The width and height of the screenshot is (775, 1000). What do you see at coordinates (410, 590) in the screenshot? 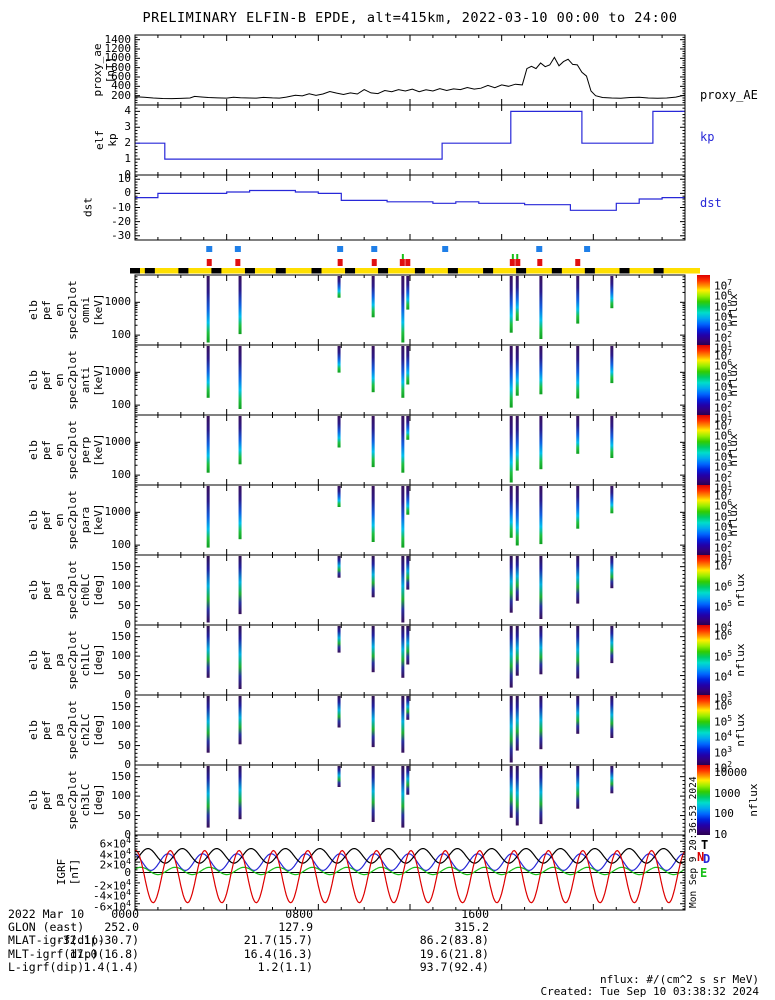
I see `spectro-panel-ch0LC` at bounding box center [410, 590].